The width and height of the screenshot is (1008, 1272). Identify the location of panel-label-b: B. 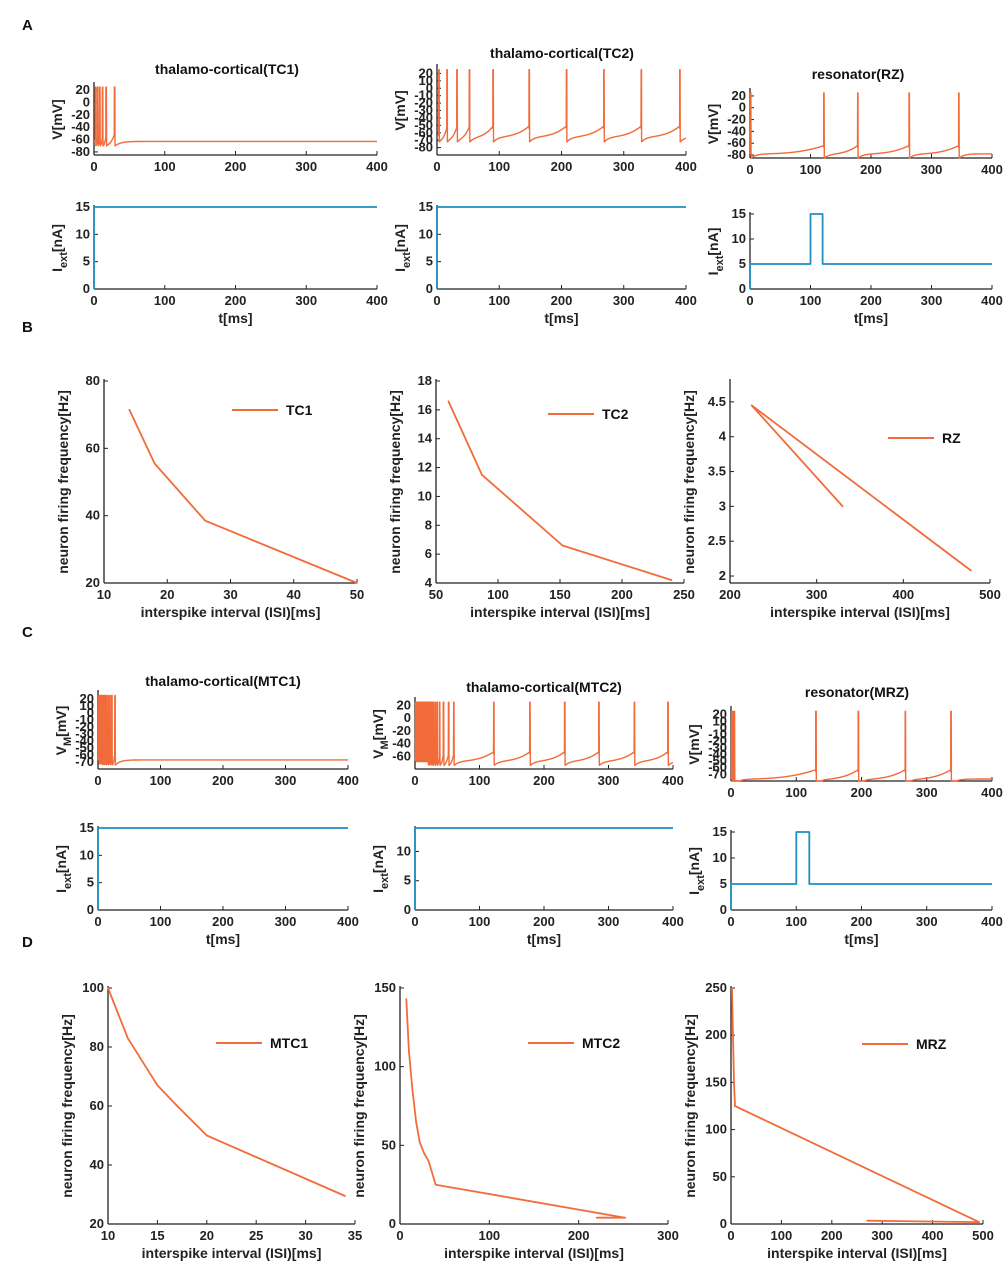
(27, 327).